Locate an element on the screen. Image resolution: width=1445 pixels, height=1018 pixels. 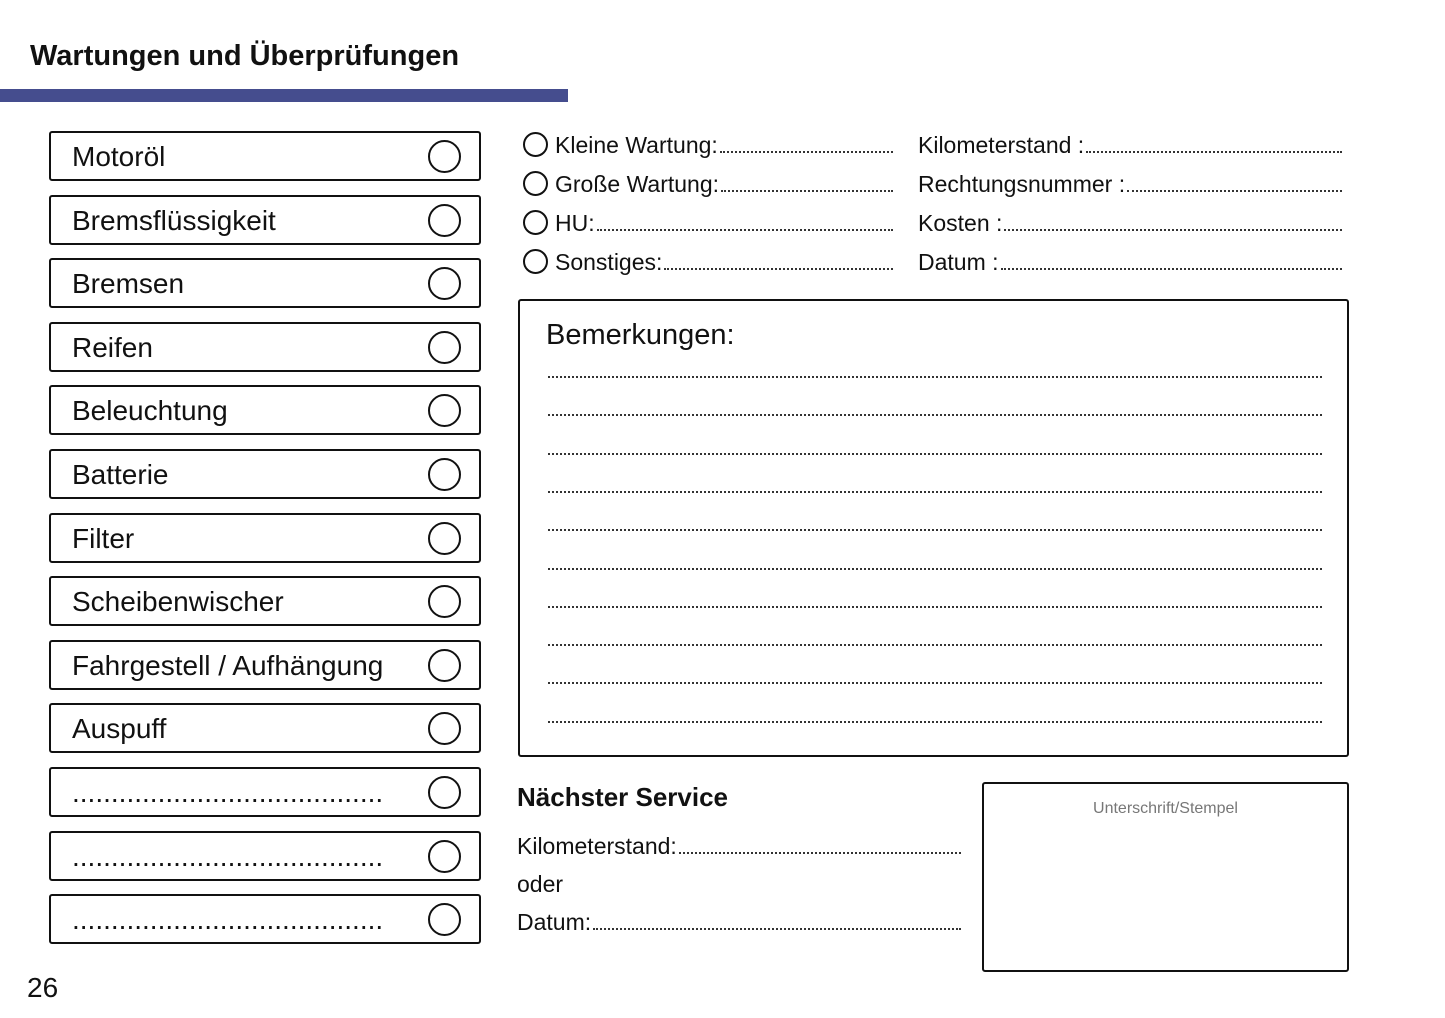
service-type-option: Kleine Wartung: is located at coordinates (708, 144).